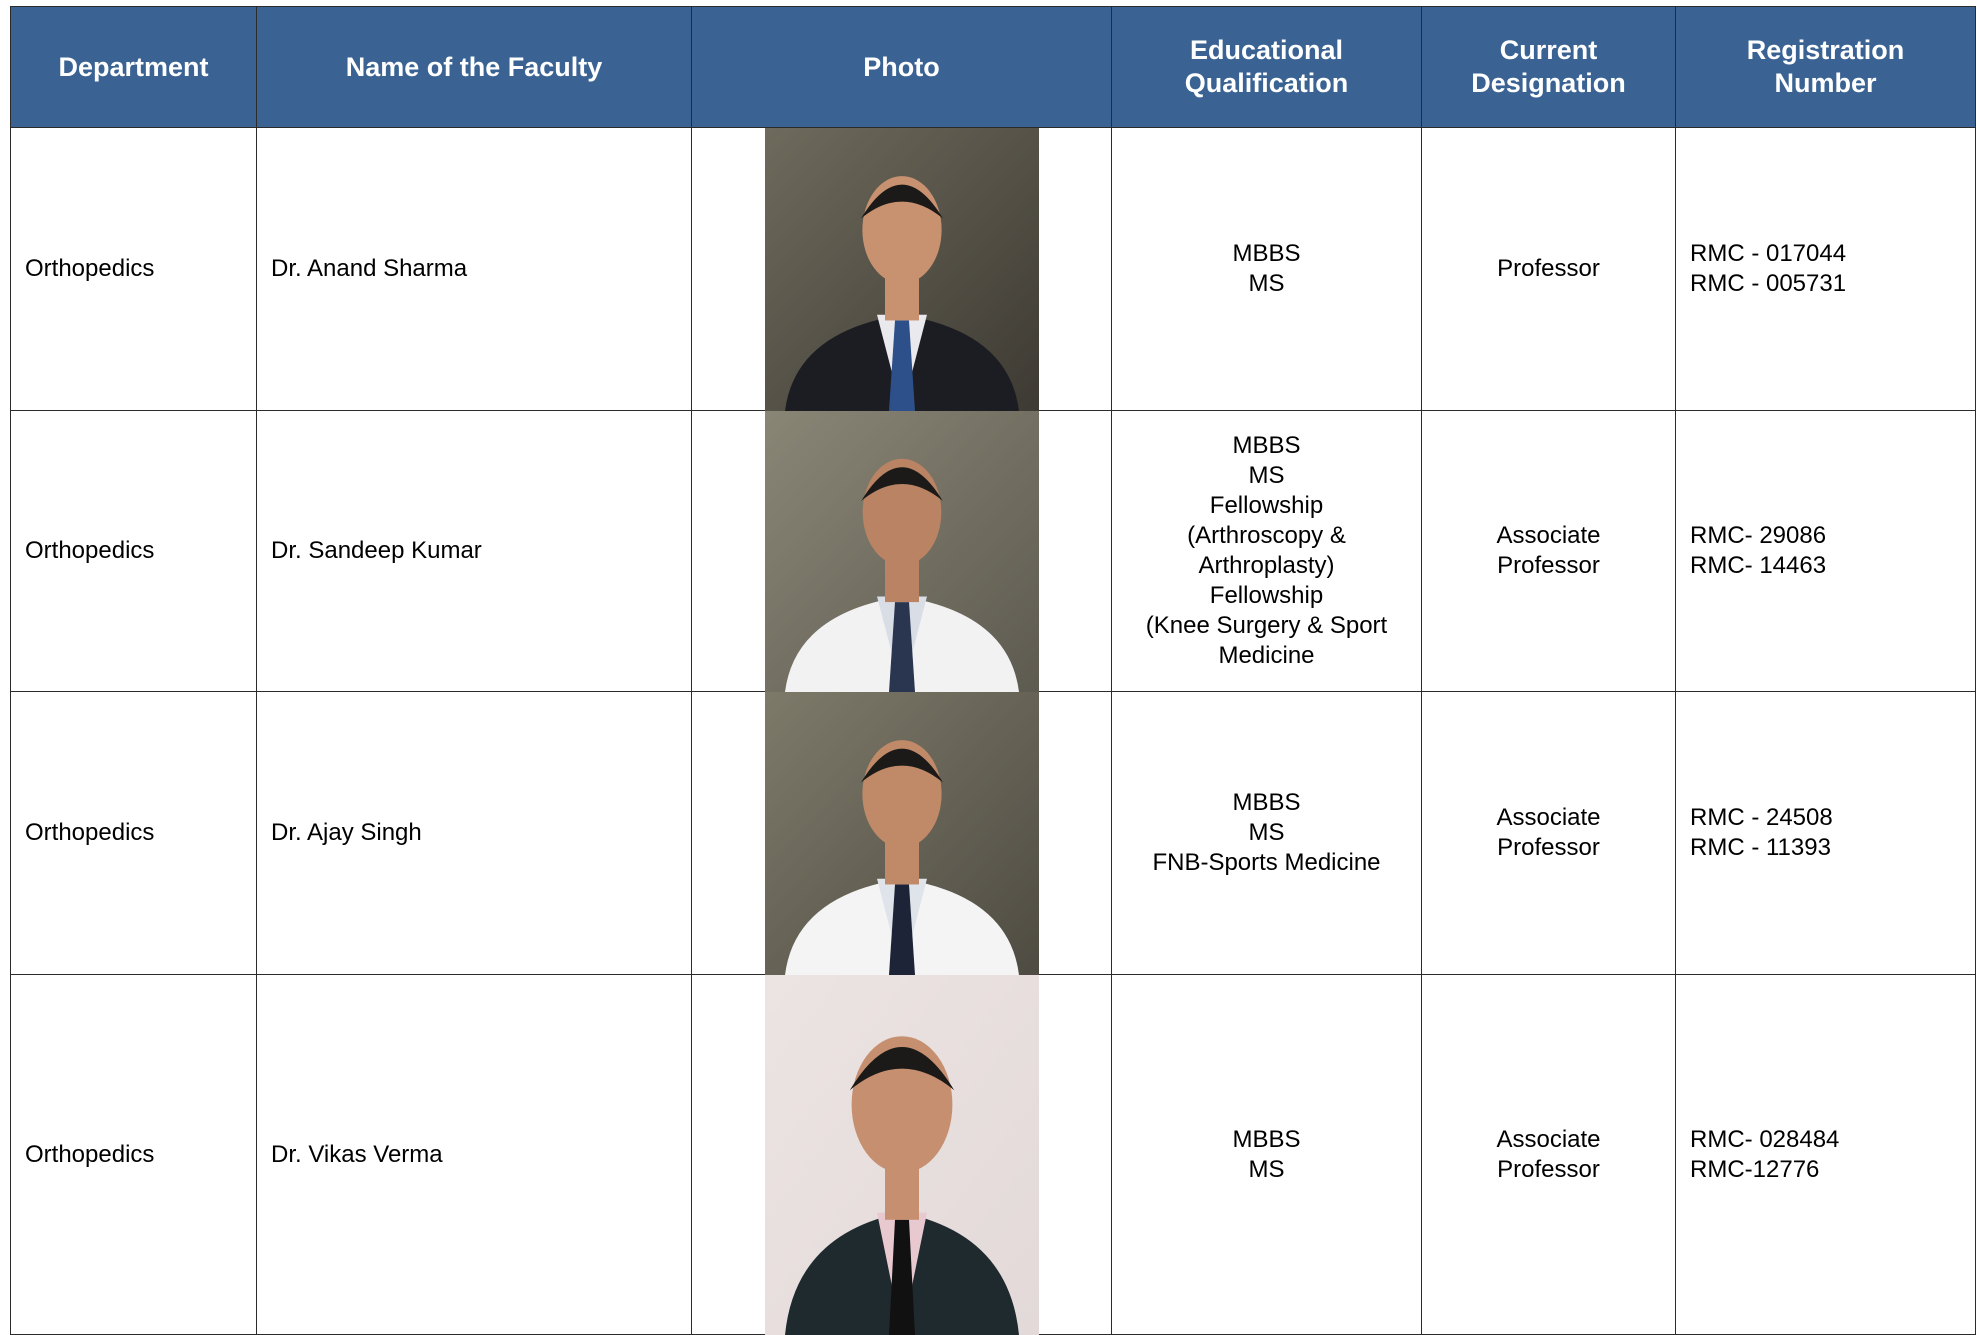  I want to click on text-line: Dr. Vikas Verma, so click(357, 1154).